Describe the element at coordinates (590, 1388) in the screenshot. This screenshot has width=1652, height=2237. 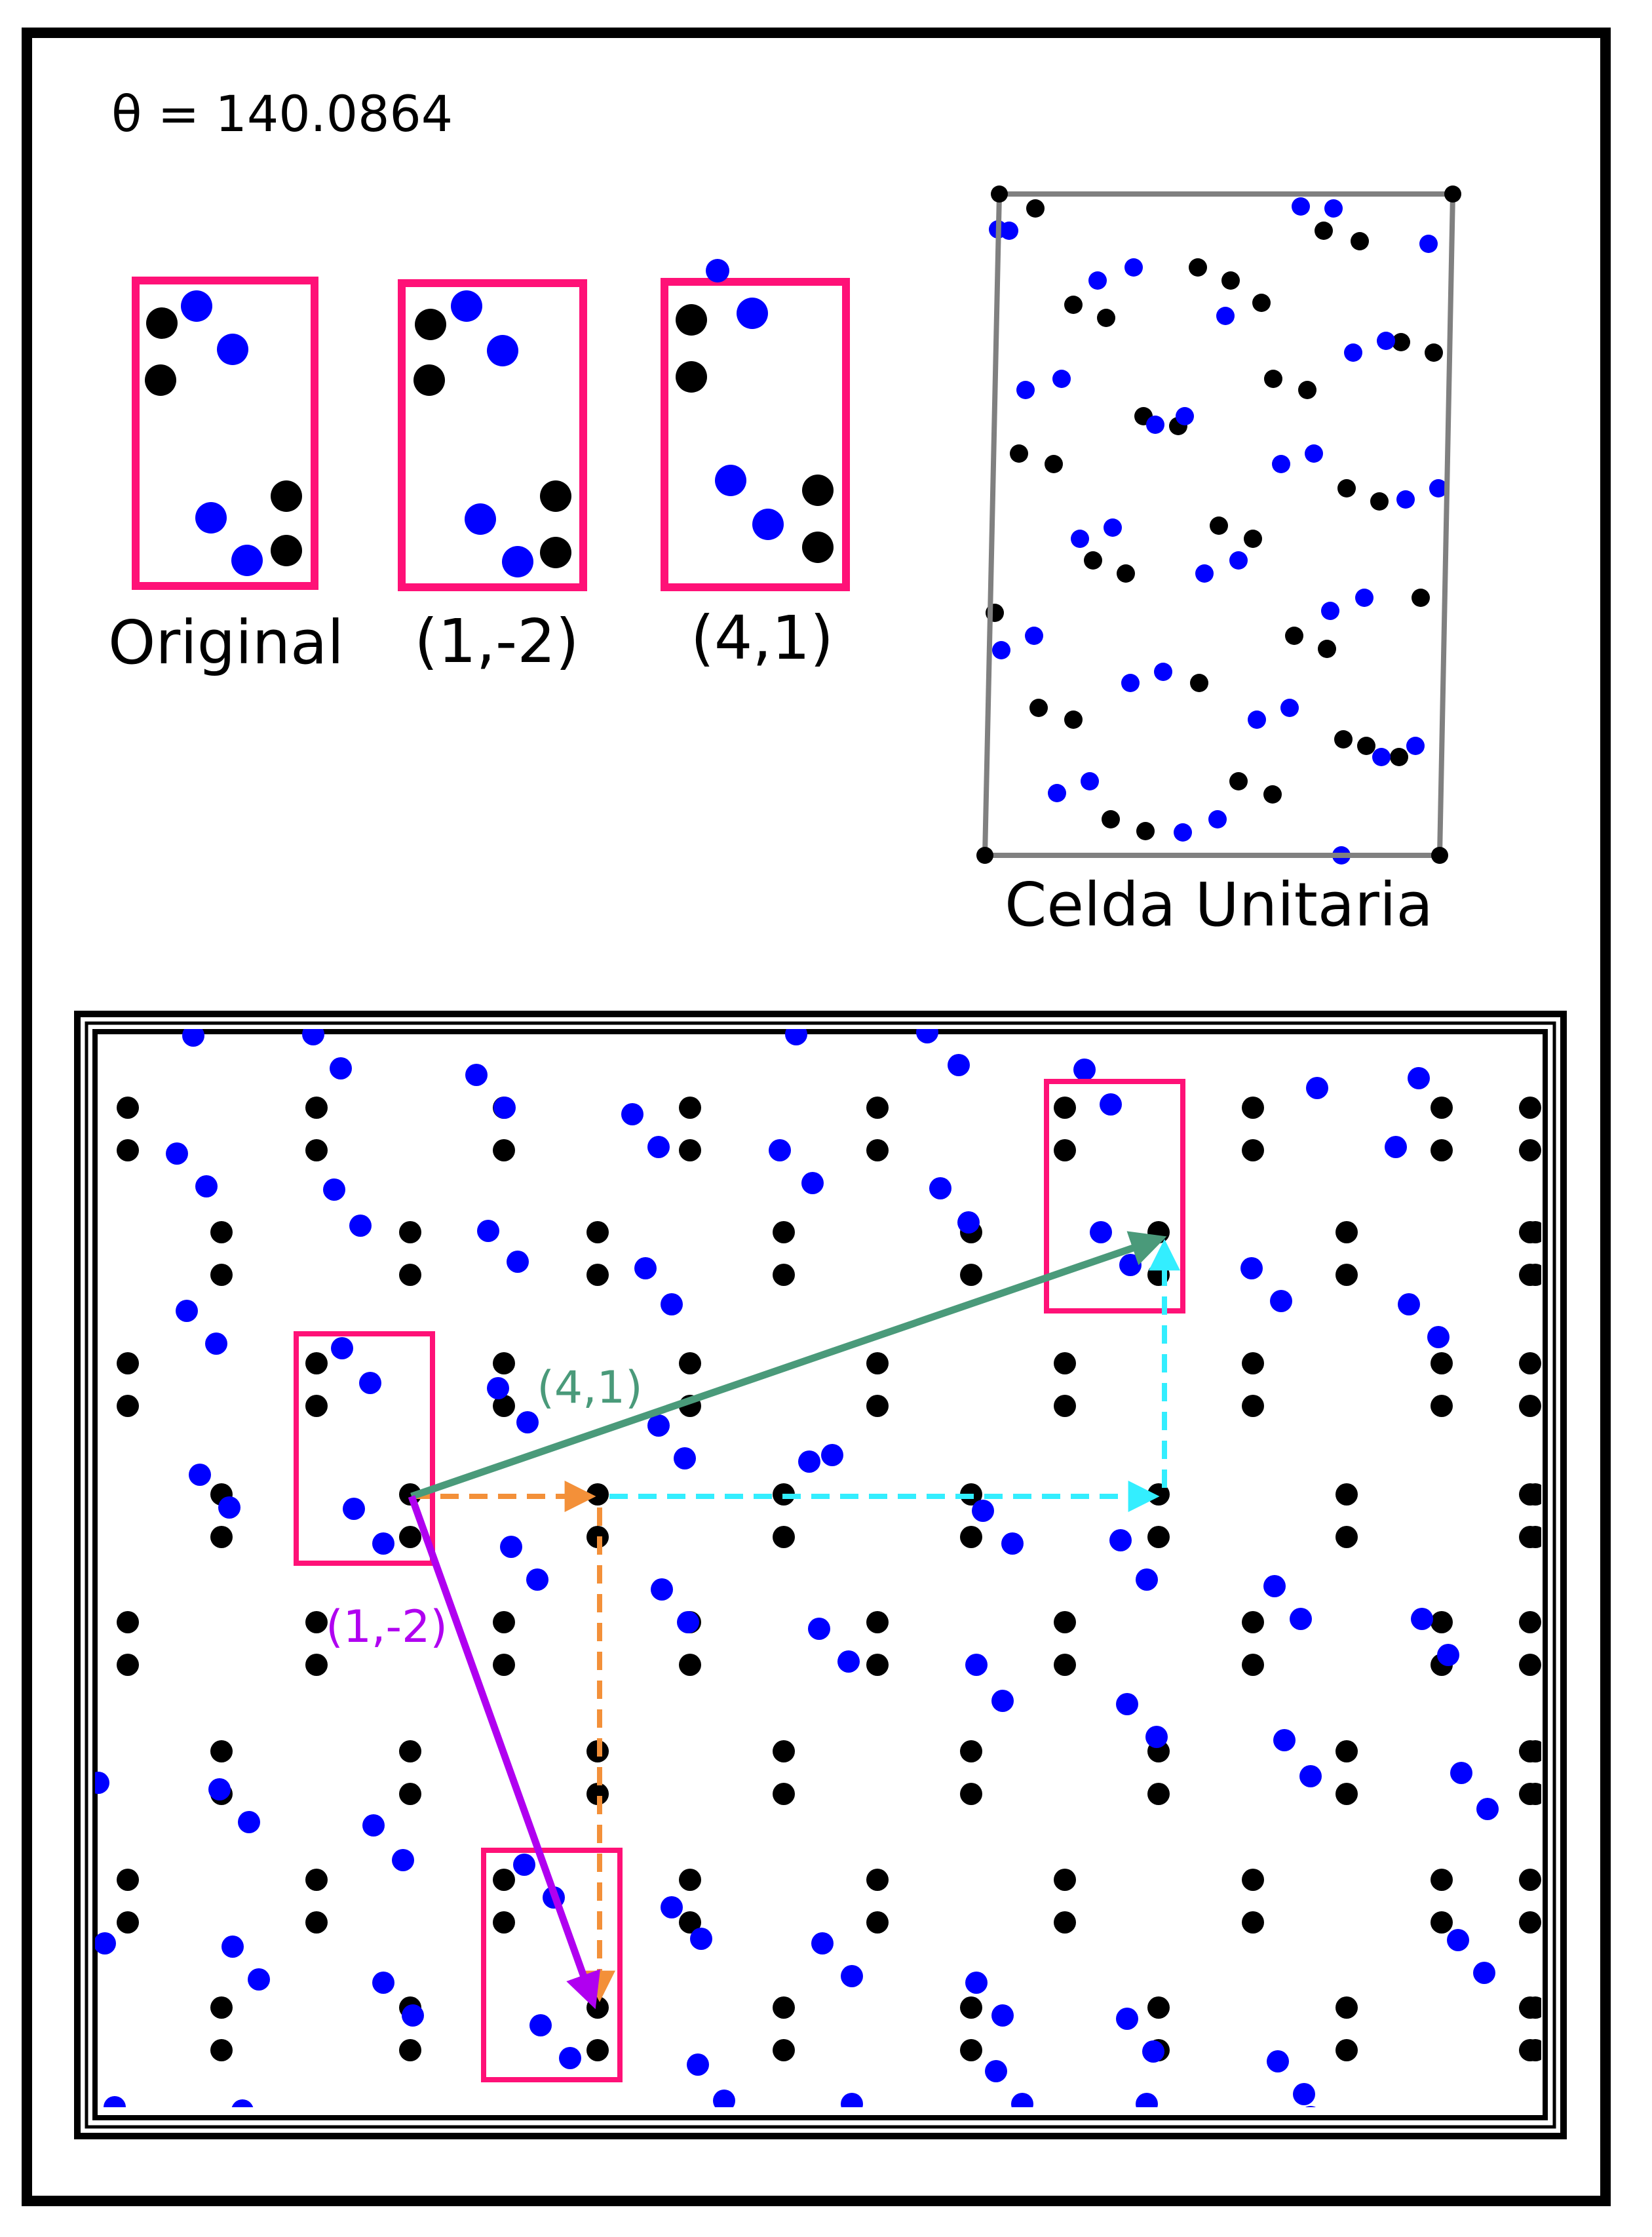
I see `vector-4-1-label: (4,1)` at that location.